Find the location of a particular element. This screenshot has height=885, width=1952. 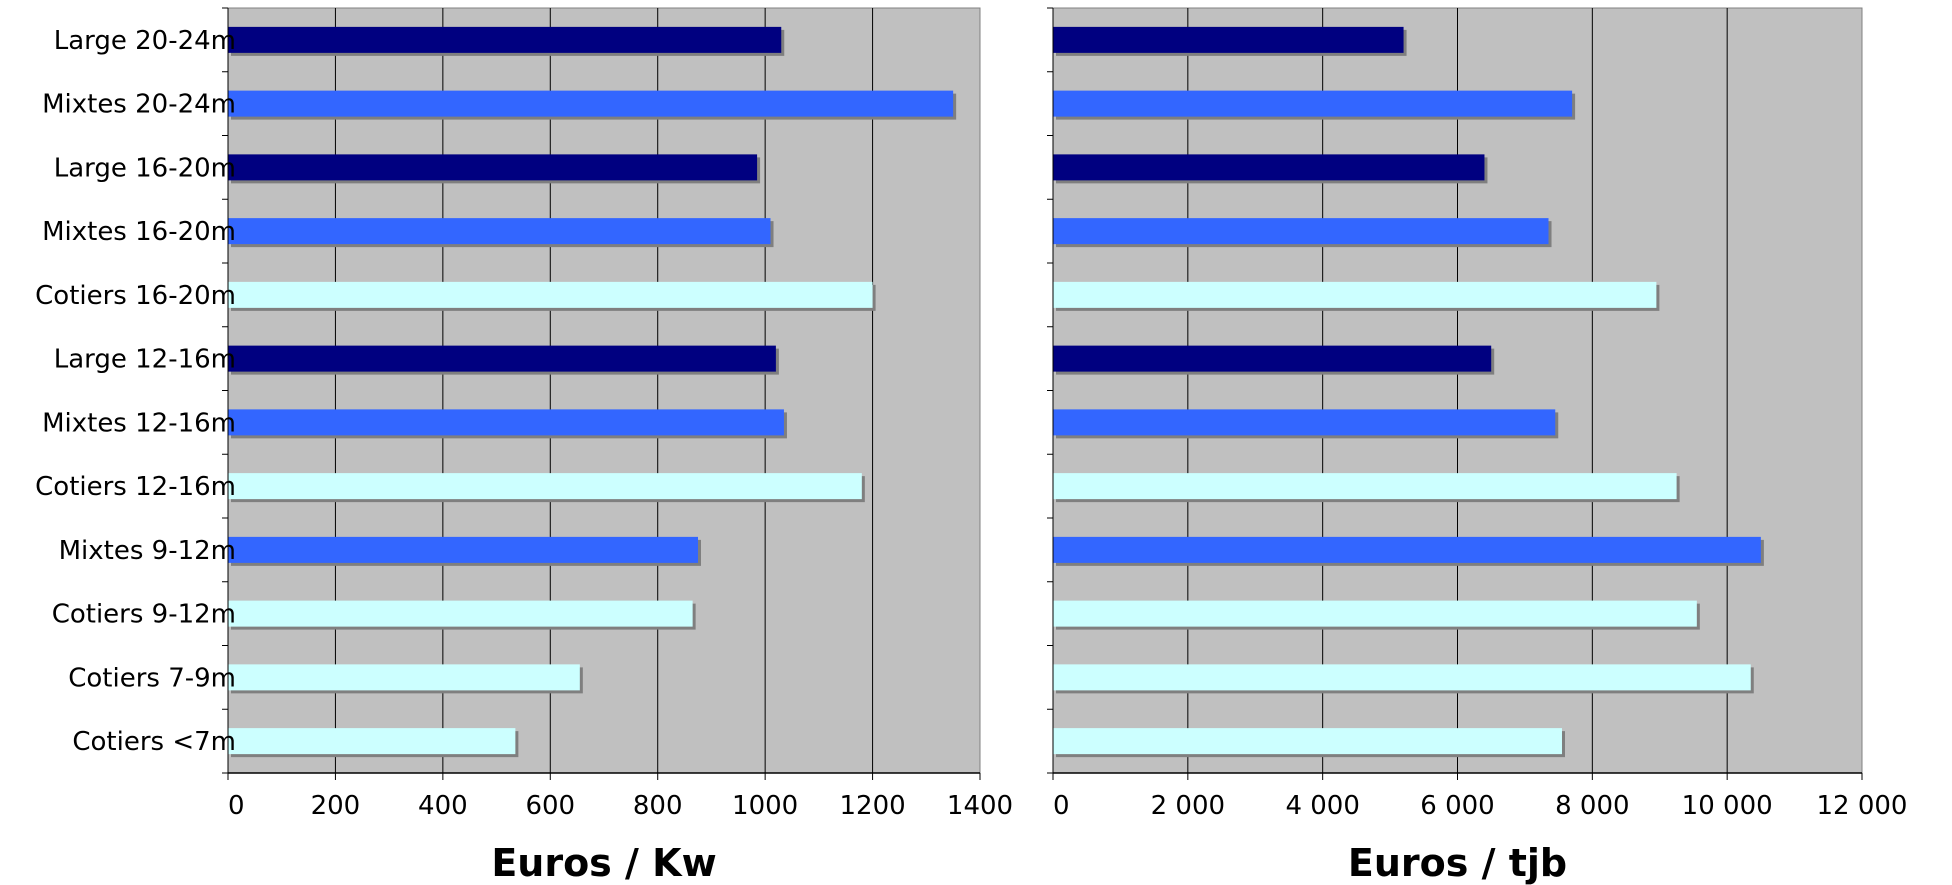

category-label: Large 16-20m is located at coordinates (145, 168).